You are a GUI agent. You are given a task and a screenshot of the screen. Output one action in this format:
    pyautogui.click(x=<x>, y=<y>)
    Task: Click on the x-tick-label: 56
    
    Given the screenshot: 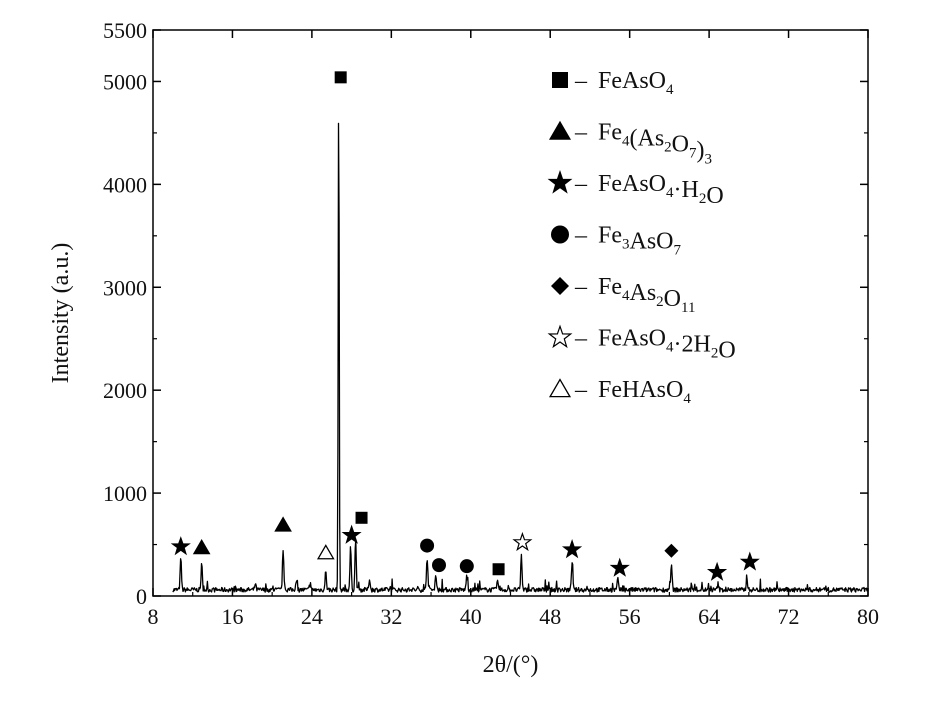 What is the action you would take?
    pyautogui.click(x=630, y=616)
    